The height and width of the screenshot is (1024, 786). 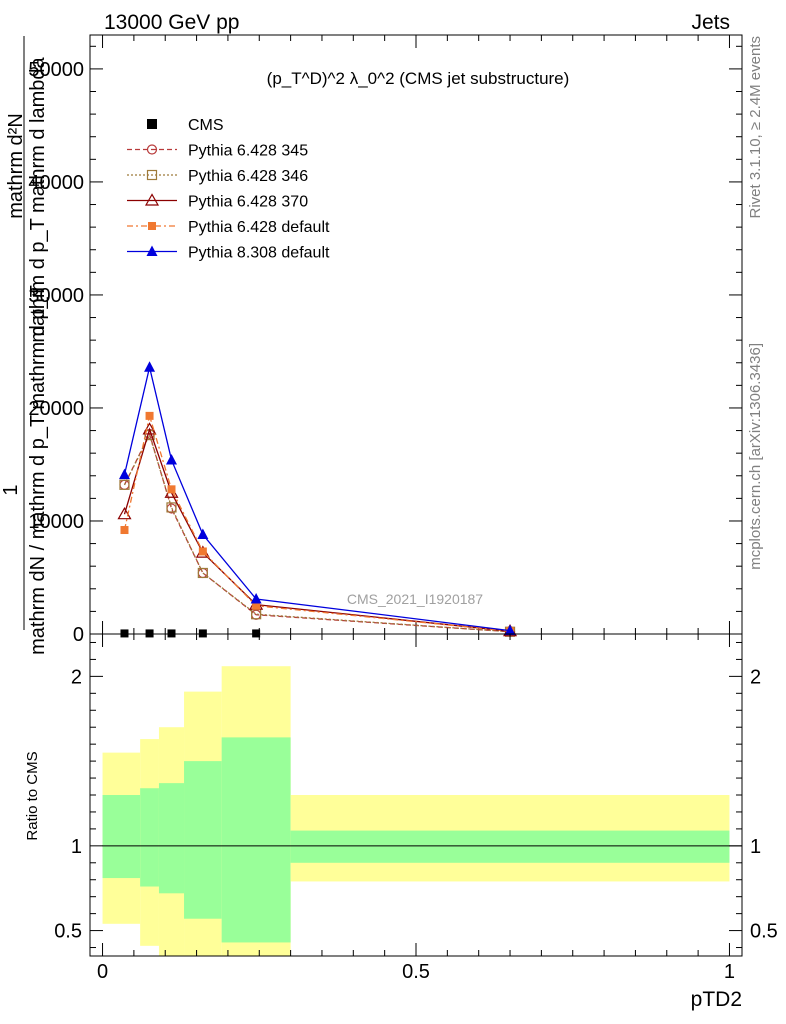 I want to click on main-series-layer, so click(x=317, y=499).